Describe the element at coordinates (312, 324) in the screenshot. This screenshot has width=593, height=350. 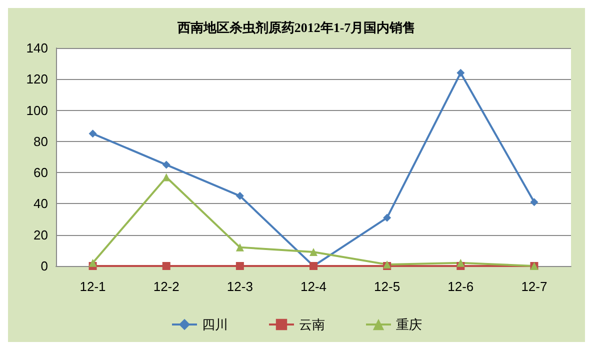
I see `legend-label: 云南` at that location.